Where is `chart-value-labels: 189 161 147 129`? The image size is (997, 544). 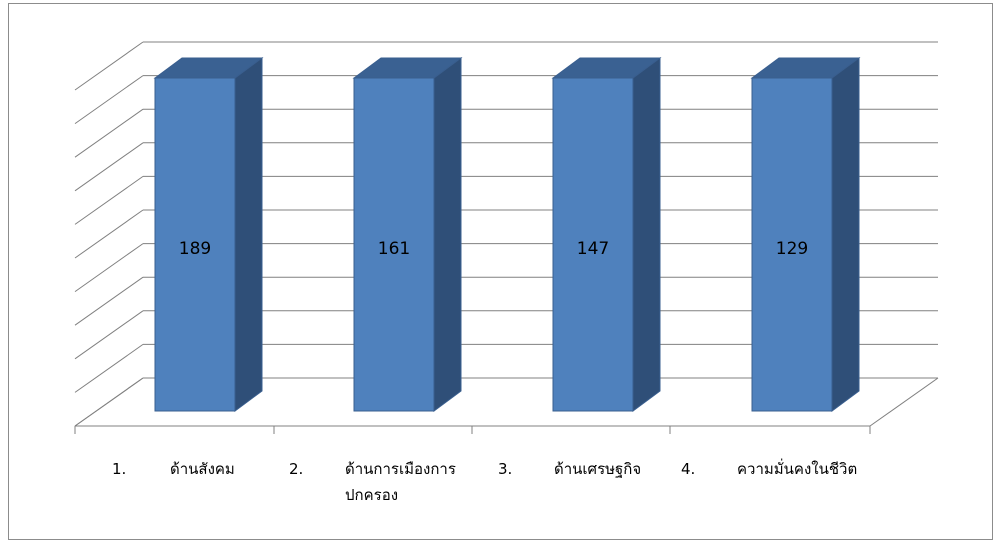 chart-value-labels: 189 161 147 129 is located at coordinates (493, 249).